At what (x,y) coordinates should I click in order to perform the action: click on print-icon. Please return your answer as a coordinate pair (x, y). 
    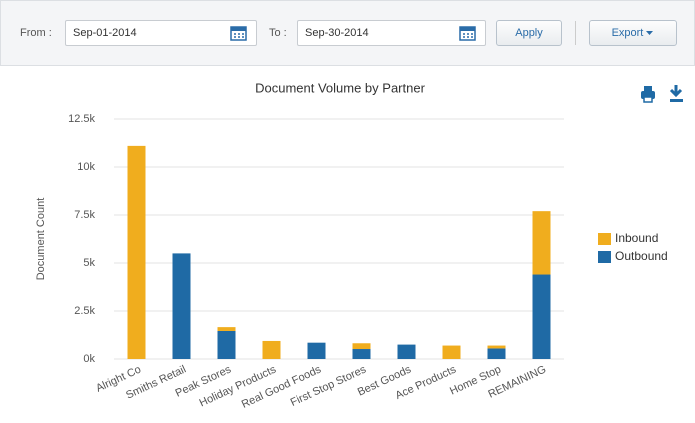
    Looking at the image, I should click on (648, 94).